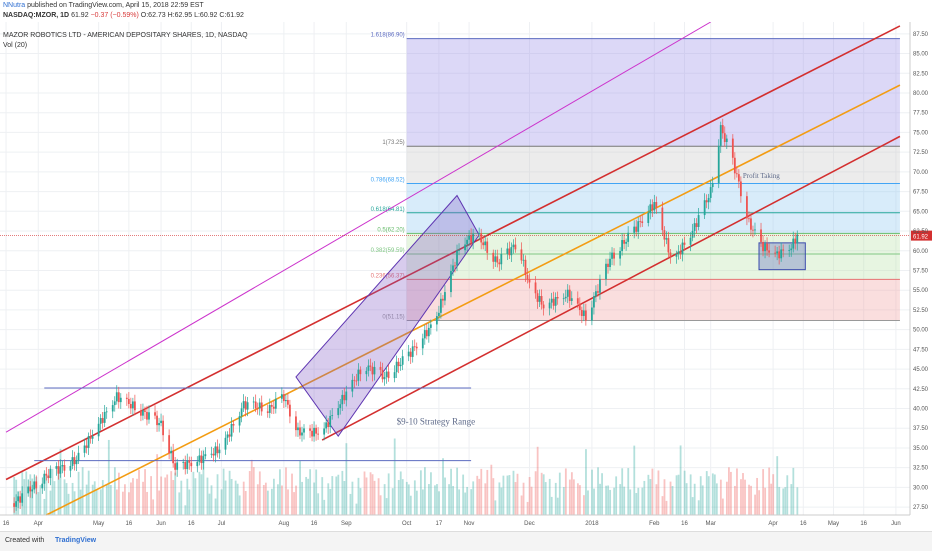 This screenshot has width=932, height=551. Describe the element at coordinates (921, 271) in the screenshot. I see `price-tick-label: 57.50` at that location.